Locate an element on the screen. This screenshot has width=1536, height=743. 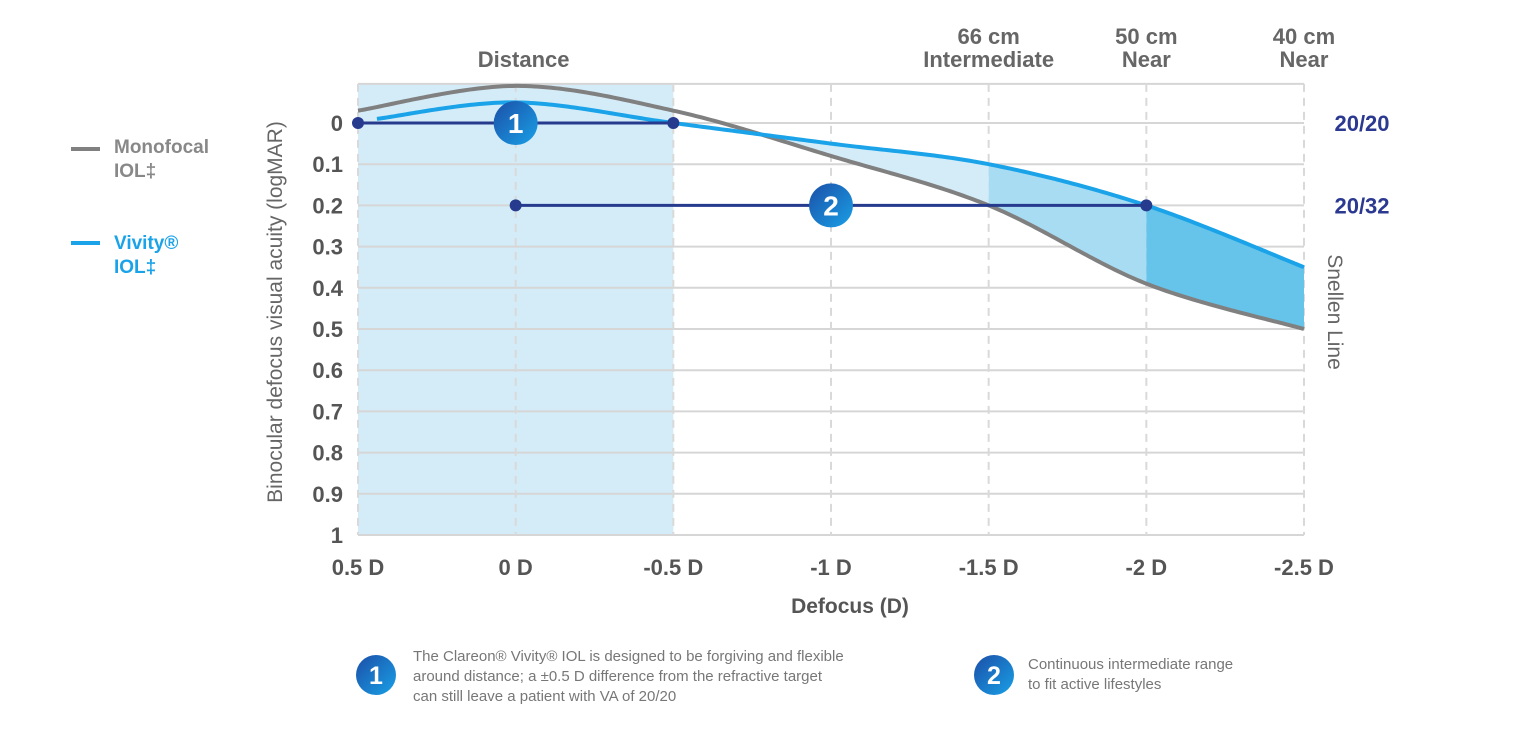
x-tick-label: -1.5 D is located at coordinates (989, 567).